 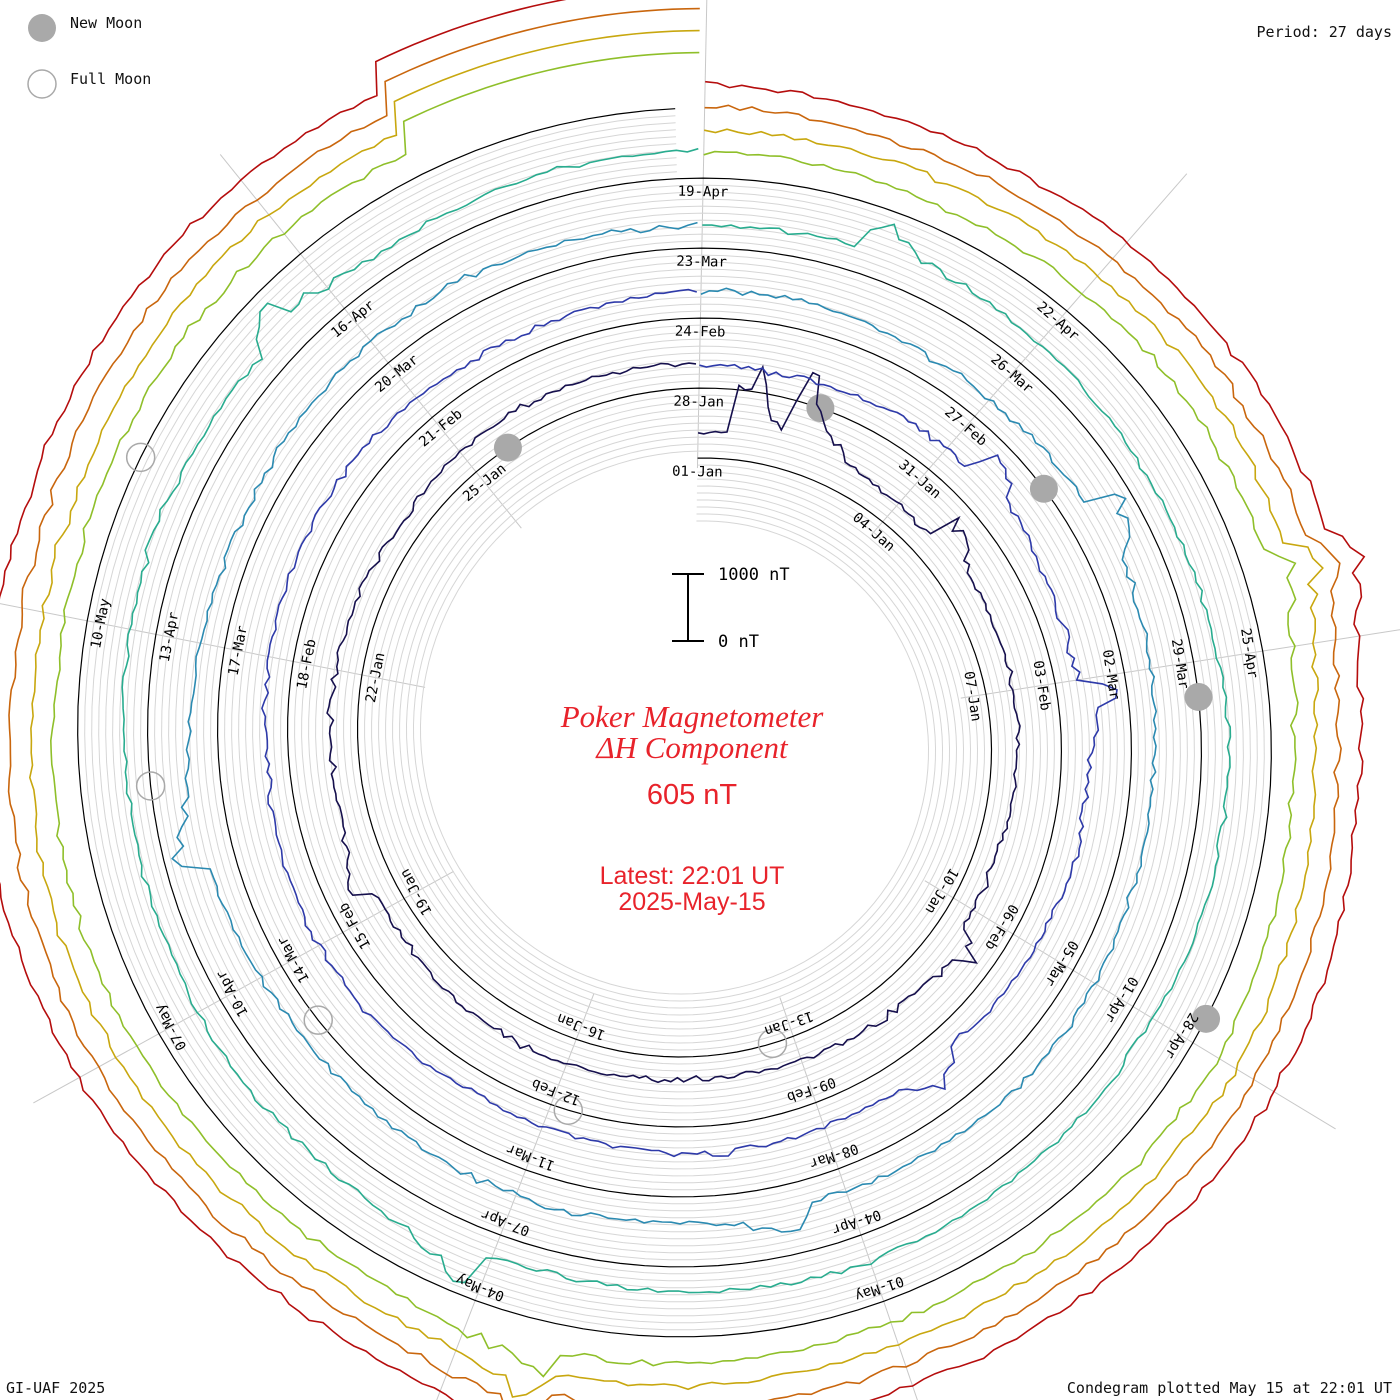 What do you see at coordinates (440, 428) in the screenshot?
I see `date-label: 21-Feb` at bounding box center [440, 428].